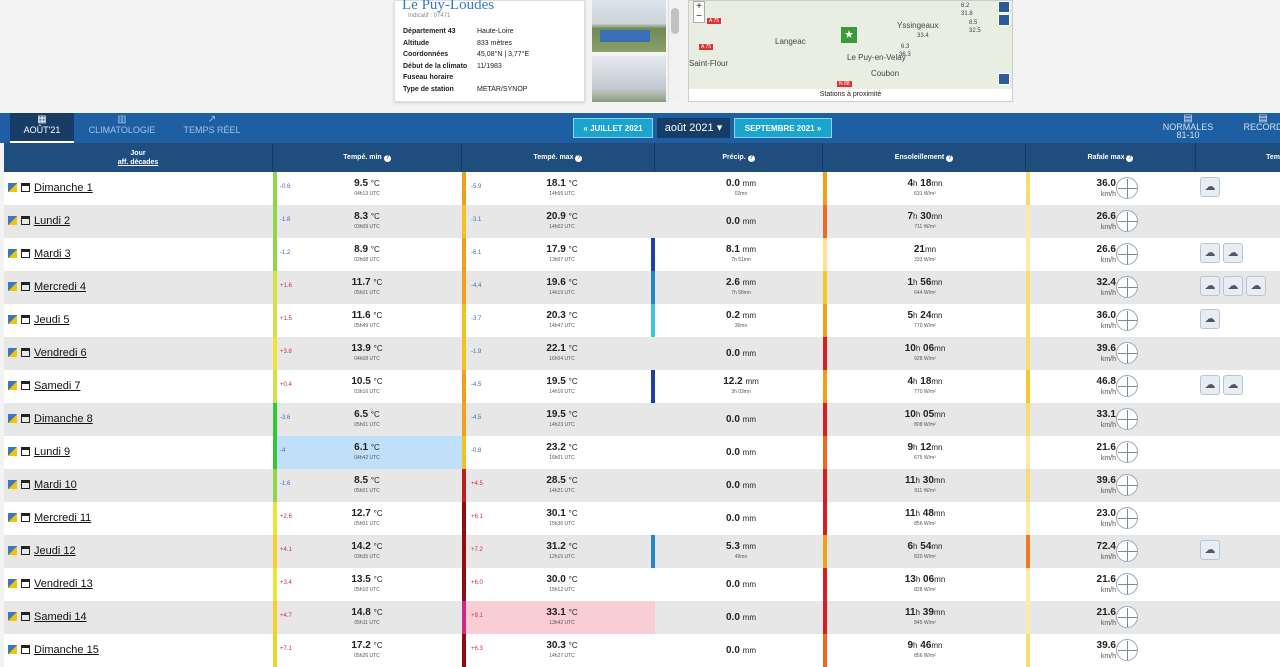 The width and height of the screenshot is (1280, 667). Describe the element at coordinates (674, 51) in the screenshot. I see `photo-scrollbar` at that location.